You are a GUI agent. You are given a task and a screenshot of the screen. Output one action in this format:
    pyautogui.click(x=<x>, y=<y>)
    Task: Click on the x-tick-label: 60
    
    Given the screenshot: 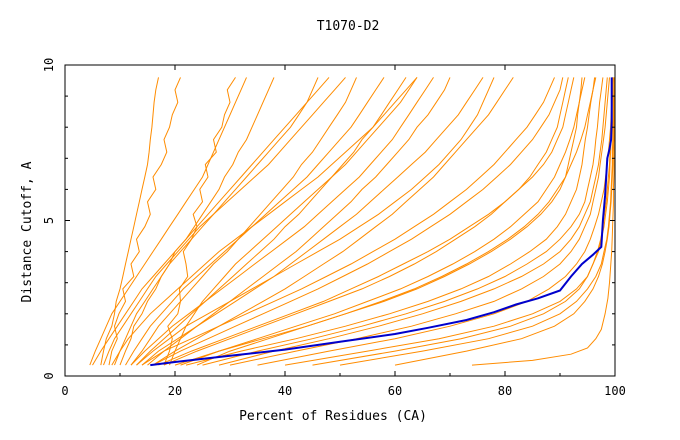 What is the action you would take?
    pyautogui.click(x=395, y=391)
    